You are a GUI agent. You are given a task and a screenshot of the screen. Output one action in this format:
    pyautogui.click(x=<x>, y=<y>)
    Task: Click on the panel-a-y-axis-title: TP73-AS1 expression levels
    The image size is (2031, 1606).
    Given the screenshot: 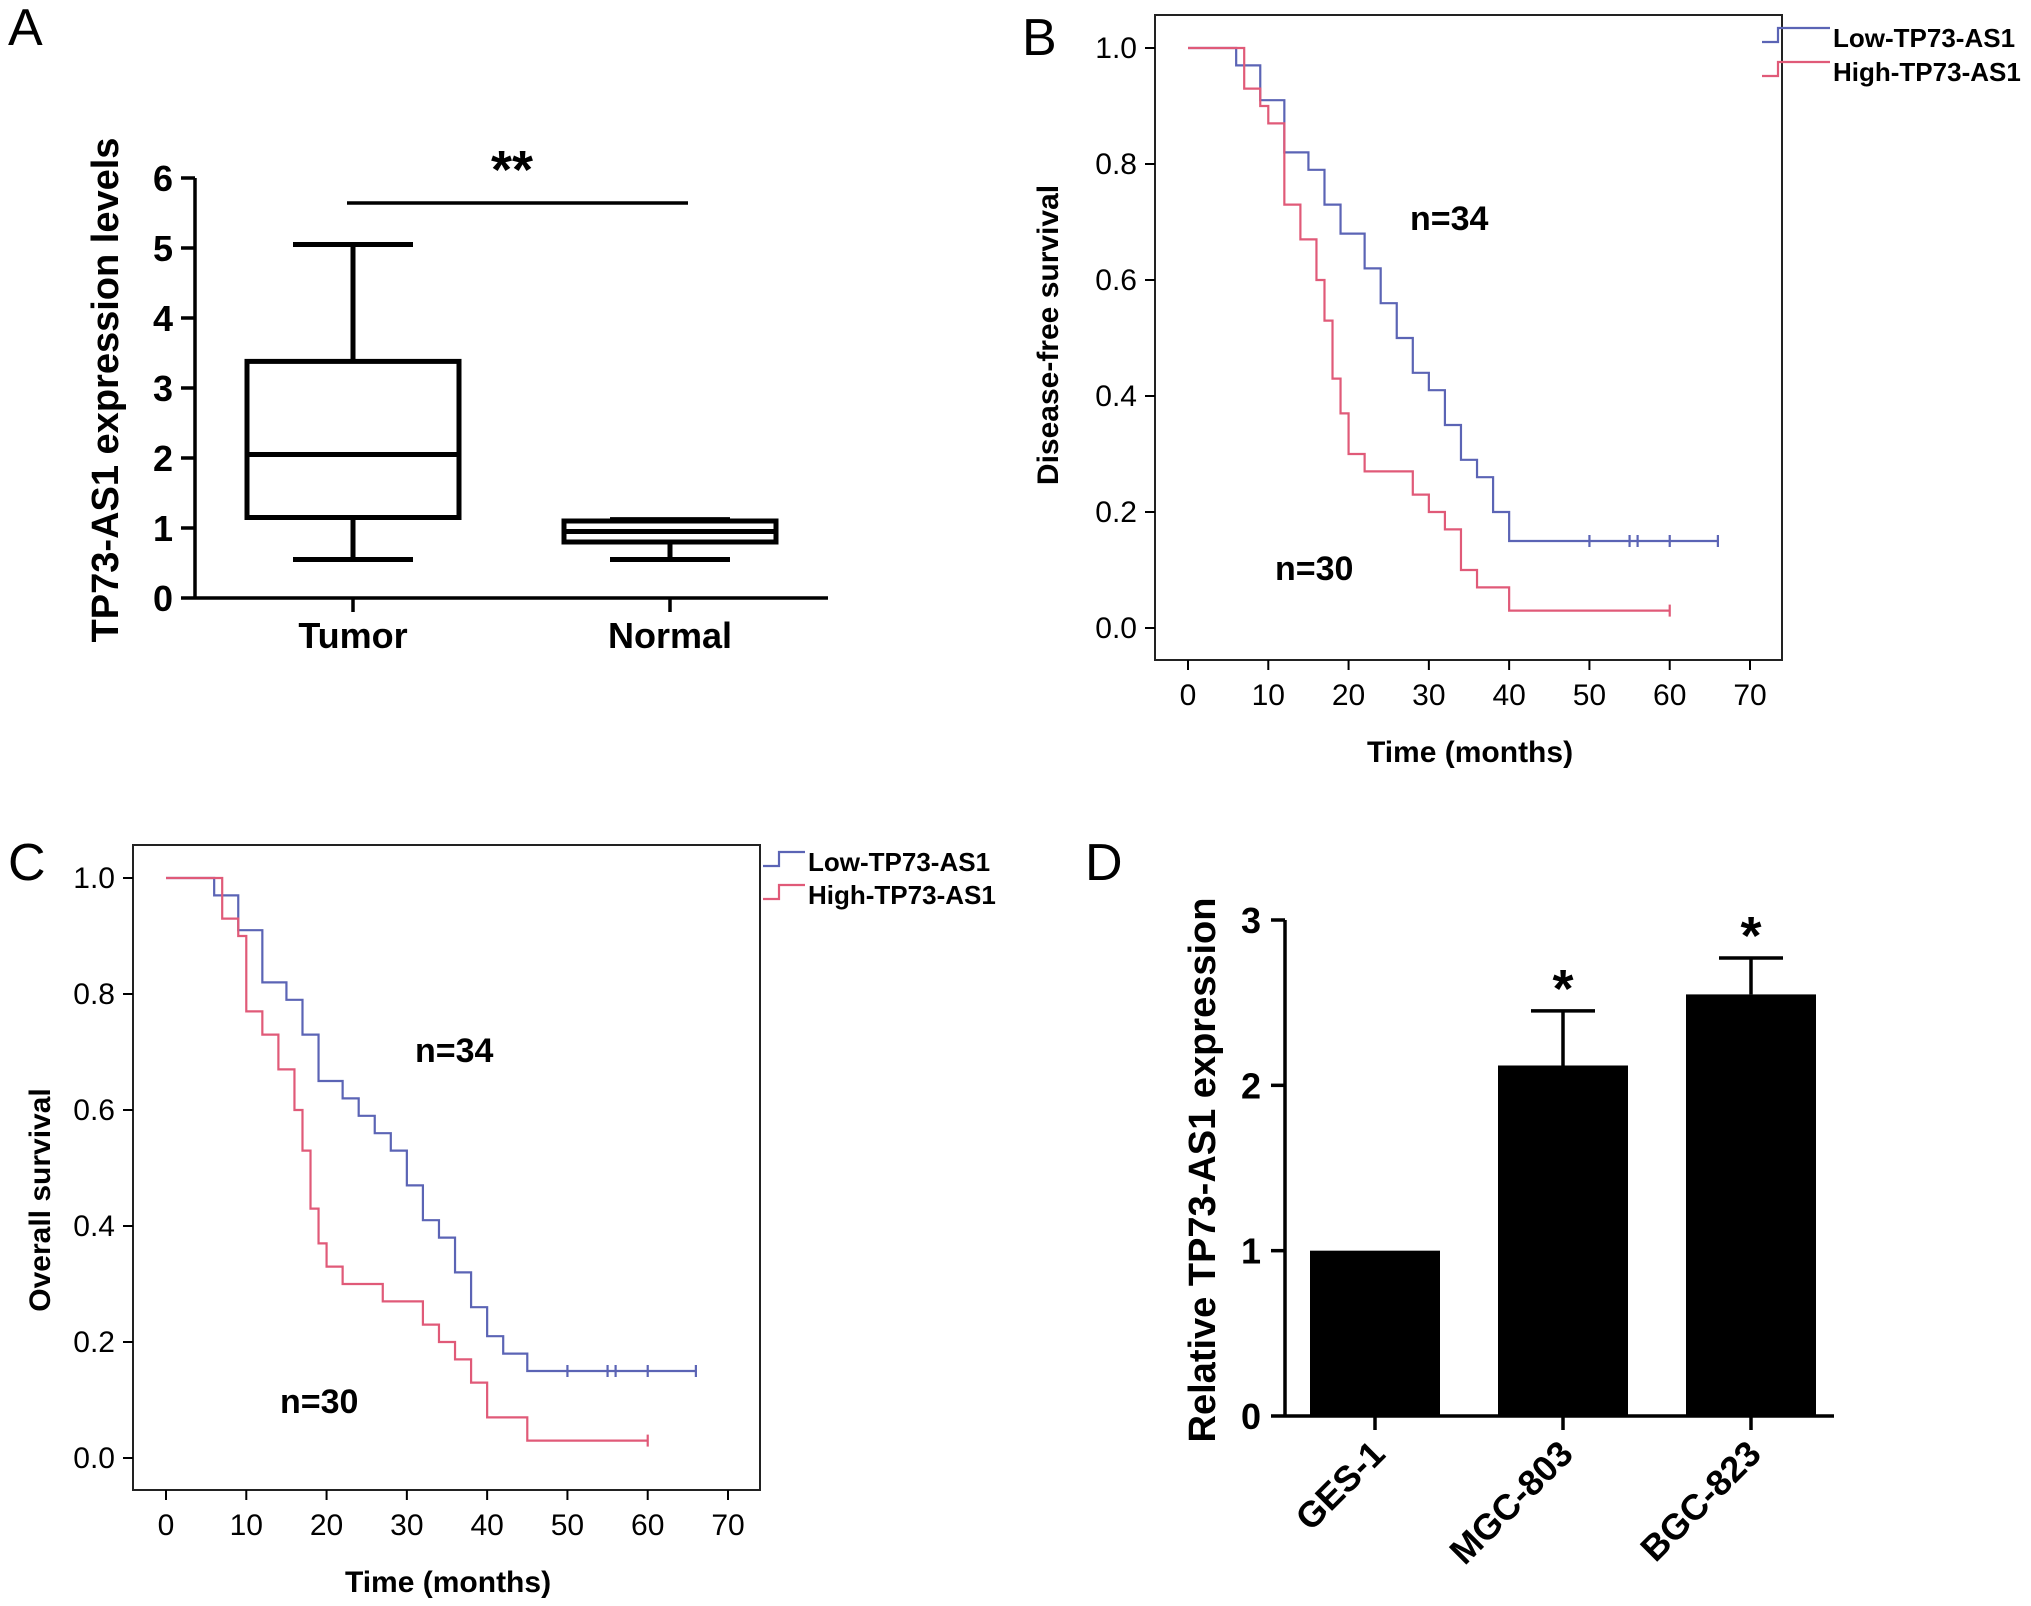 What is the action you would take?
    pyautogui.click(x=106, y=390)
    